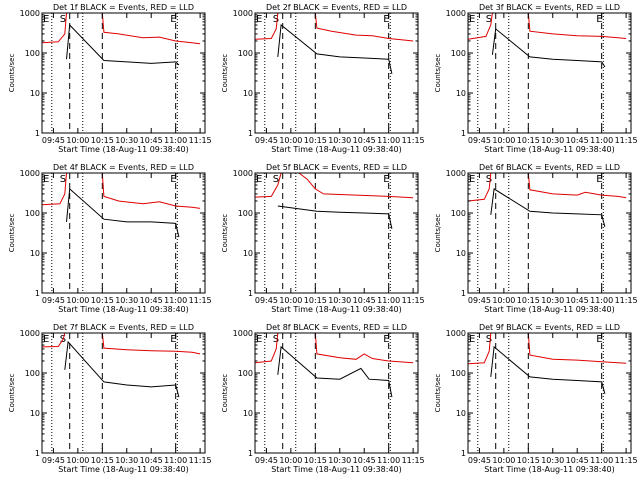 The height and width of the screenshot is (480, 640). Describe the element at coordinates (123, 327) in the screenshot. I see `chart-title: Det 7f BLACK = Events, RED = LLD` at that location.